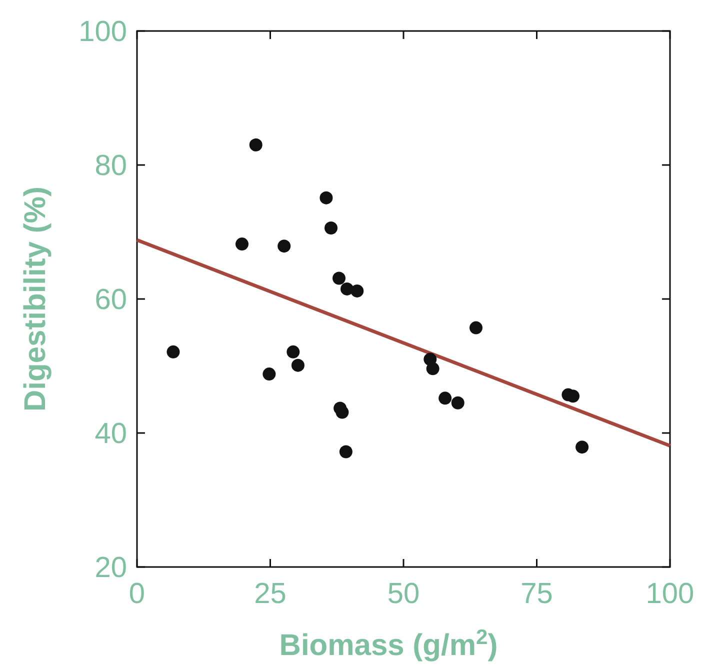 The image size is (707, 665). What do you see at coordinates (110, 300) in the screenshot?
I see `y-tick-label: 60` at bounding box center [110, 300].